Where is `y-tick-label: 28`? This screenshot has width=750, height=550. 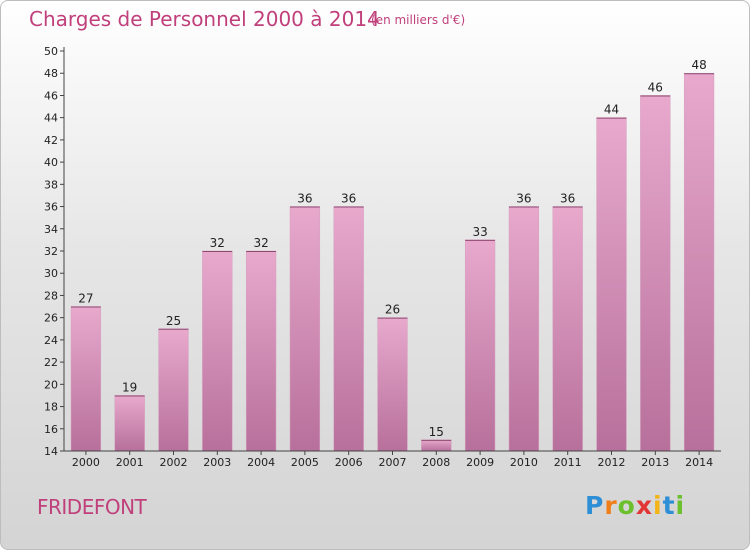 y-tick-label: 28 is located at coordinates (51, 295).